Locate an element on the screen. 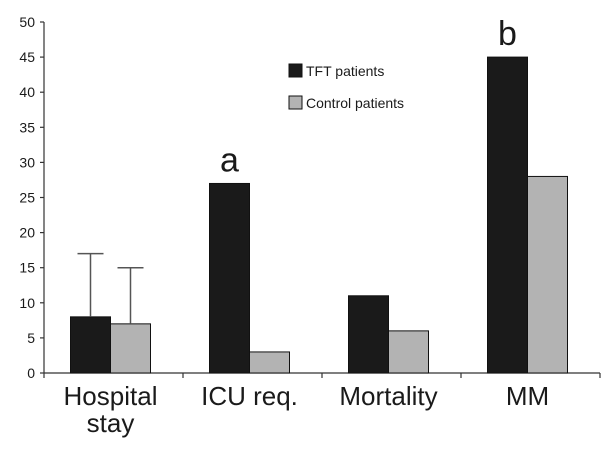 The height and width of the screenshot is (451, 605). y-tick-label: 15 is located at coordinates (27, 268).